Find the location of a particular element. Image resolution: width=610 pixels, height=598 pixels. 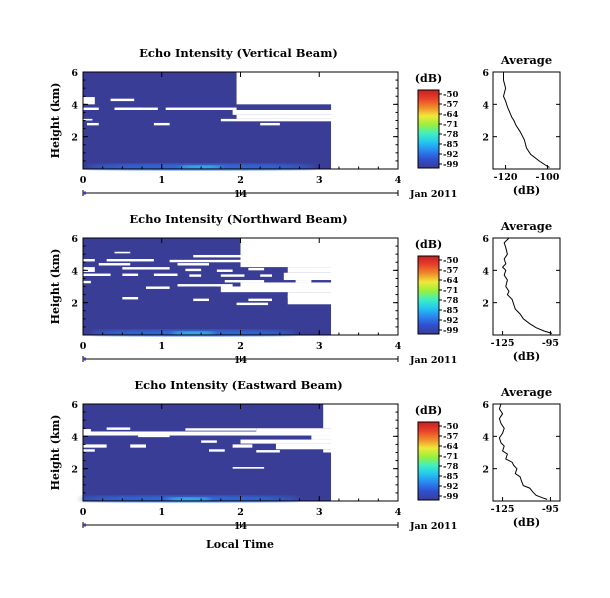

shared-x-label: Local Time is located at coordinates (240, 544).